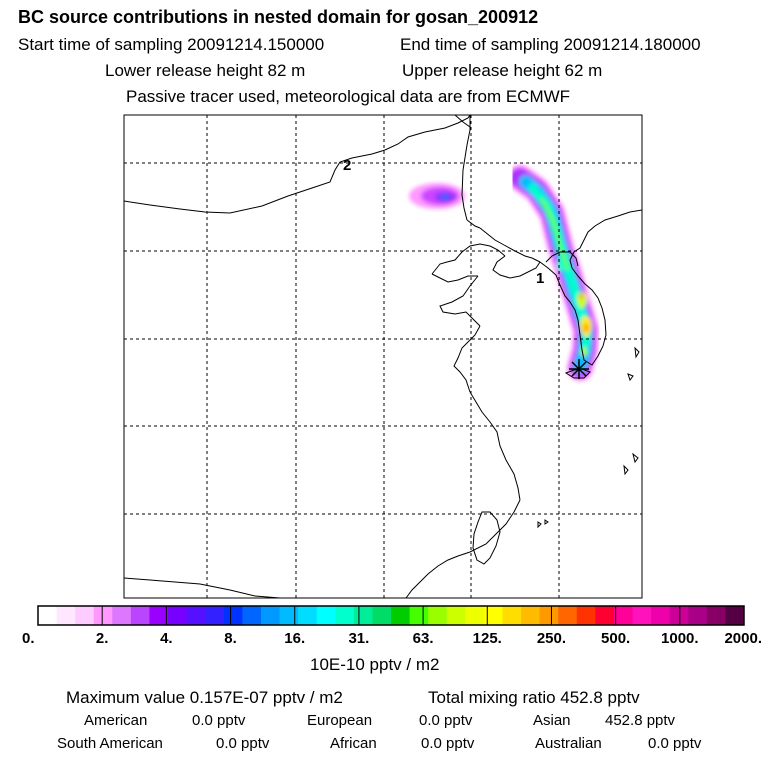 The image size is (768, 768). Describe the element at coordinates (553, 273) in the screenshot. I see `plume-korea` at that location.